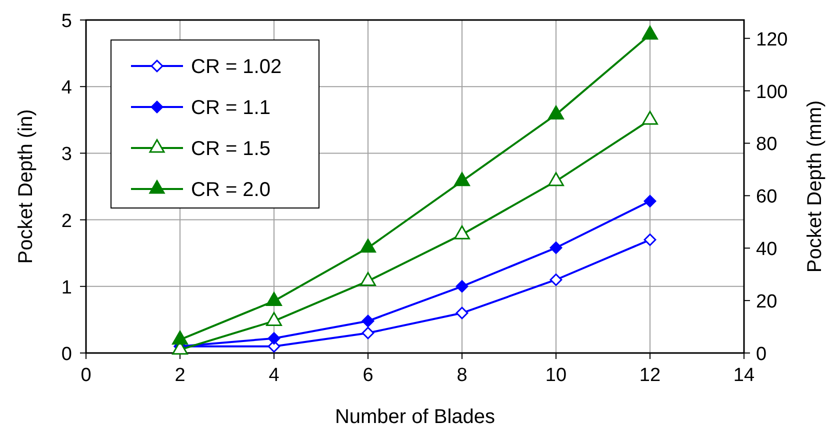 Image resolution: width=835 pixels, height=435 pixels. I want to click on x-tick-label: 14, so click(744, 375).